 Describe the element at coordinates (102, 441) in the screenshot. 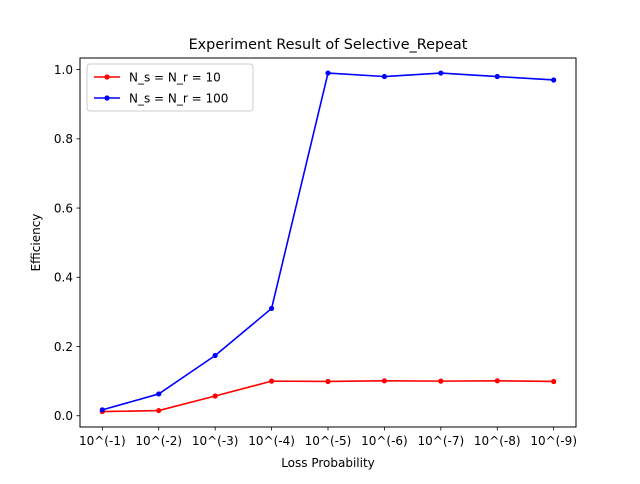

I see `x-tick-label: 10^(-1)` at that location.